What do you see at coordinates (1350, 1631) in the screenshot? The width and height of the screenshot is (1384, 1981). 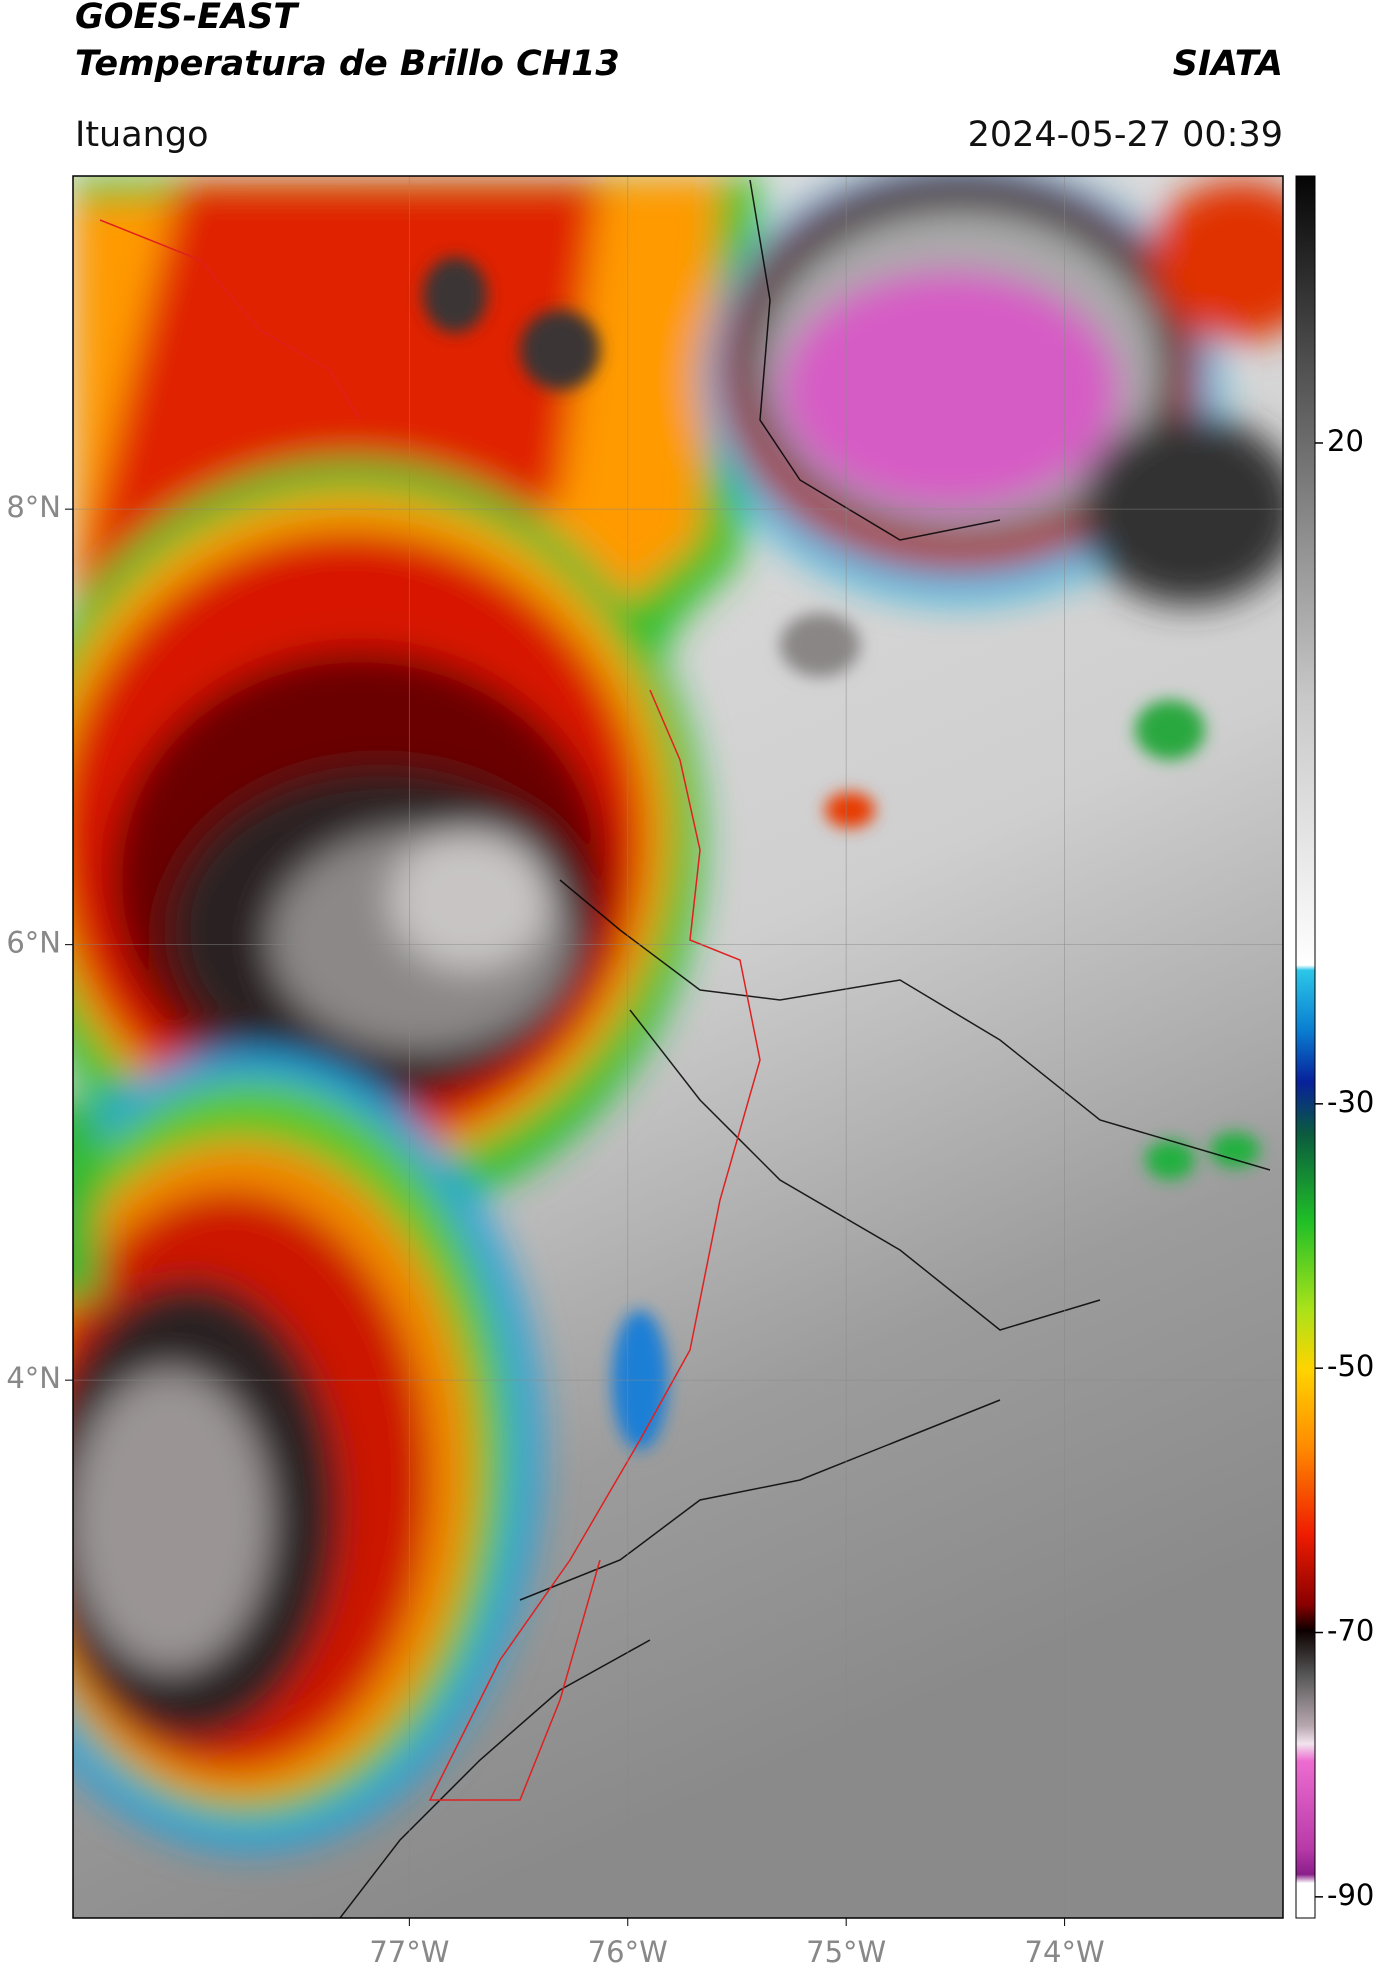 I see `colorbar-label: -70` at bounding box center [1350, 1631].